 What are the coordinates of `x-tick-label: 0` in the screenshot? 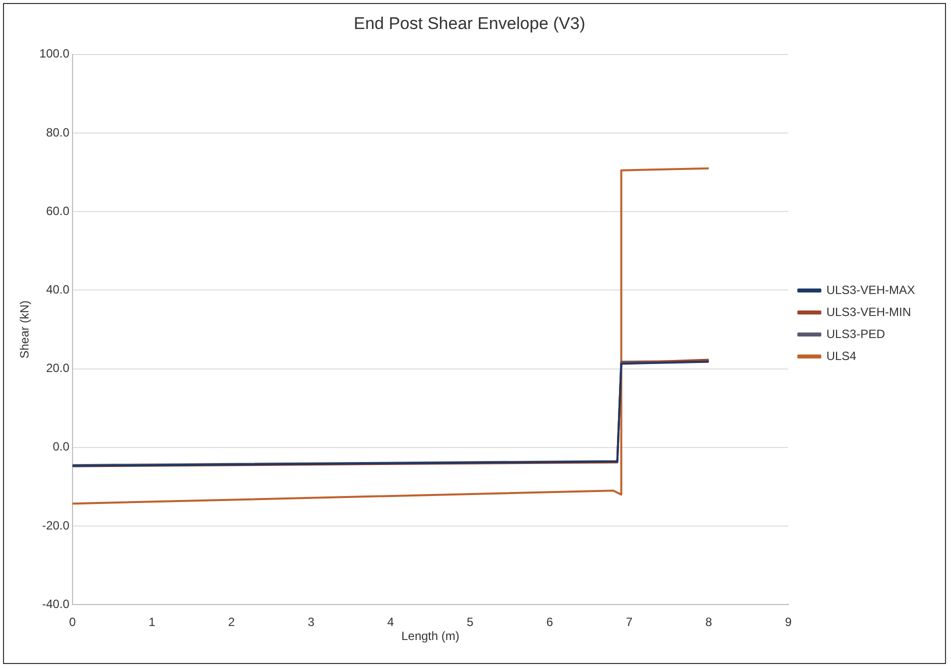 It's located at (72, 622).